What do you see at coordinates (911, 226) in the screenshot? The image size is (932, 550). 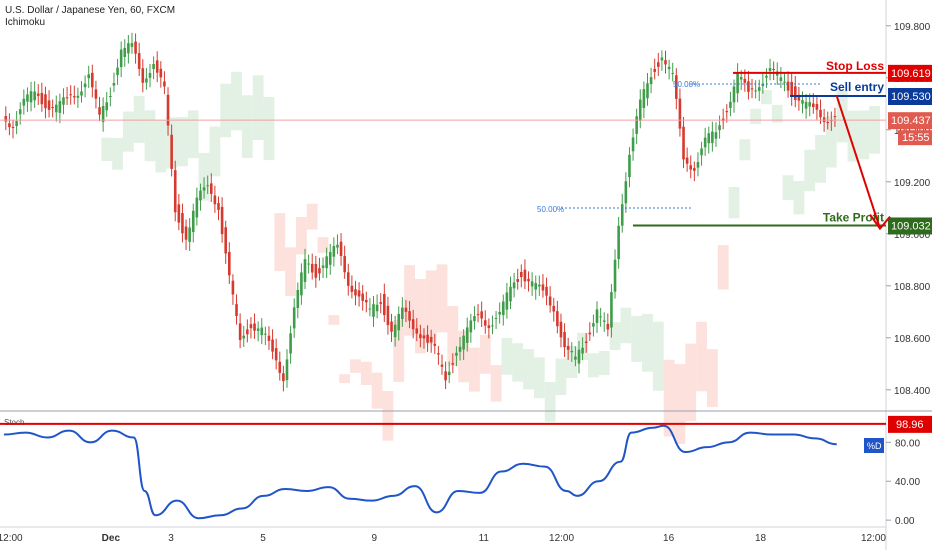 I see `take-profit-price: 109.032` at bounding box center [911, 226].